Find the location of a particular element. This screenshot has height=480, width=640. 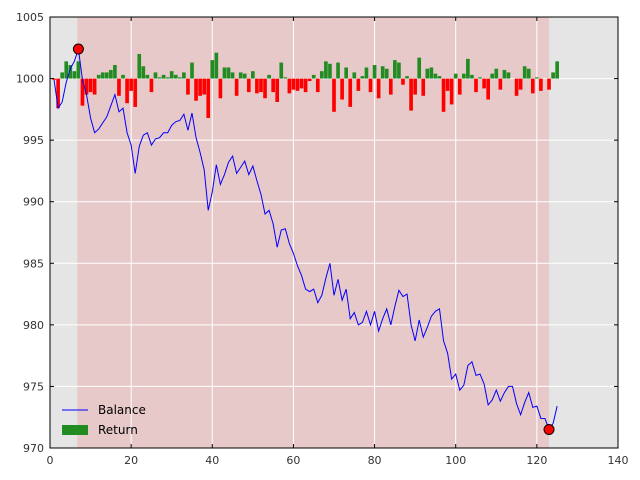

y-tick-label: 980 is located at coordinates (33, 325).